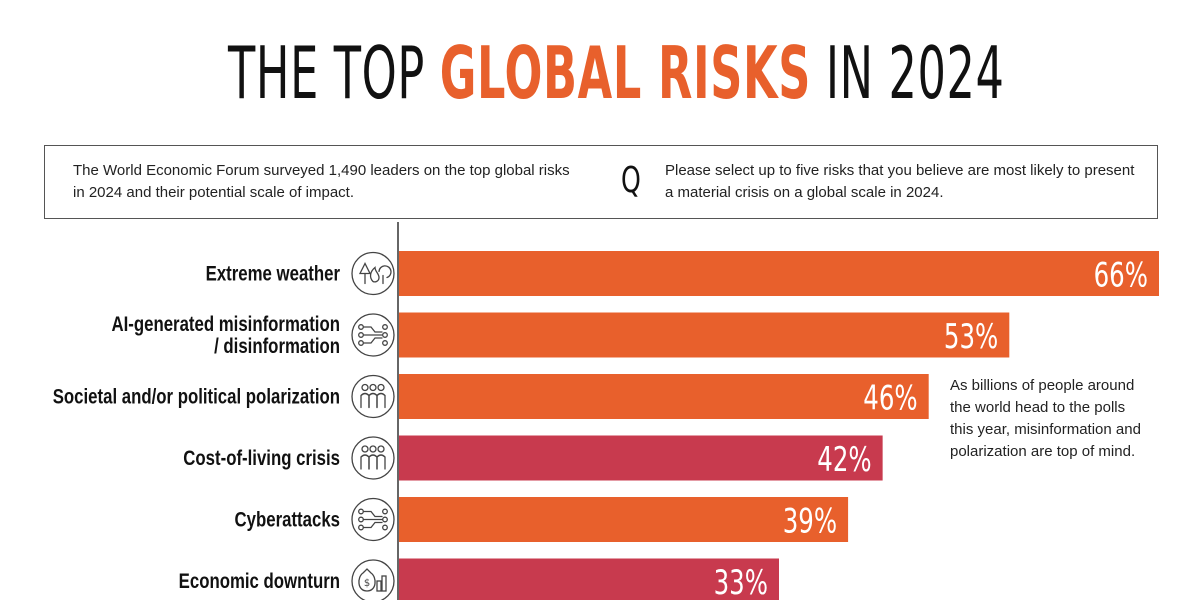 Image resolution: width=1200 pixels, height=600 pixels. Describe the element at coordinates (631, 180) in the screenshot. I see `question-marker: Q` at that location.